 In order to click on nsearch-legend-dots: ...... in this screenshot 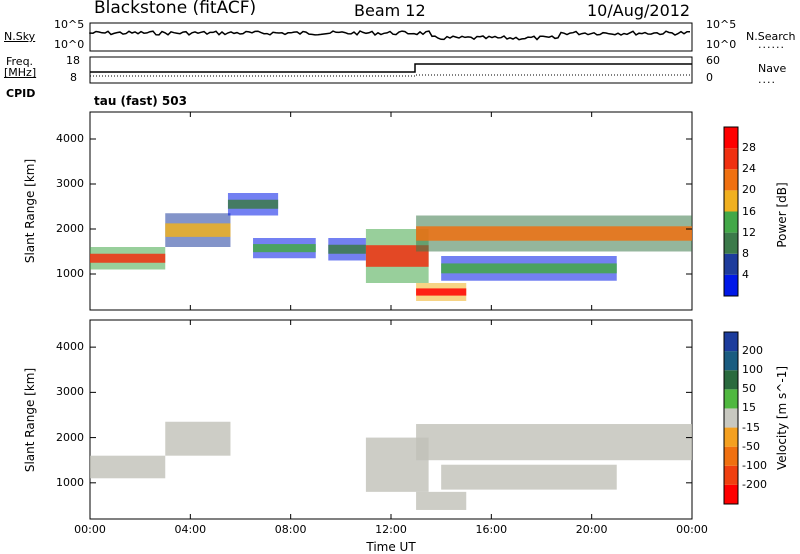, I will do `click(771, 44)`.